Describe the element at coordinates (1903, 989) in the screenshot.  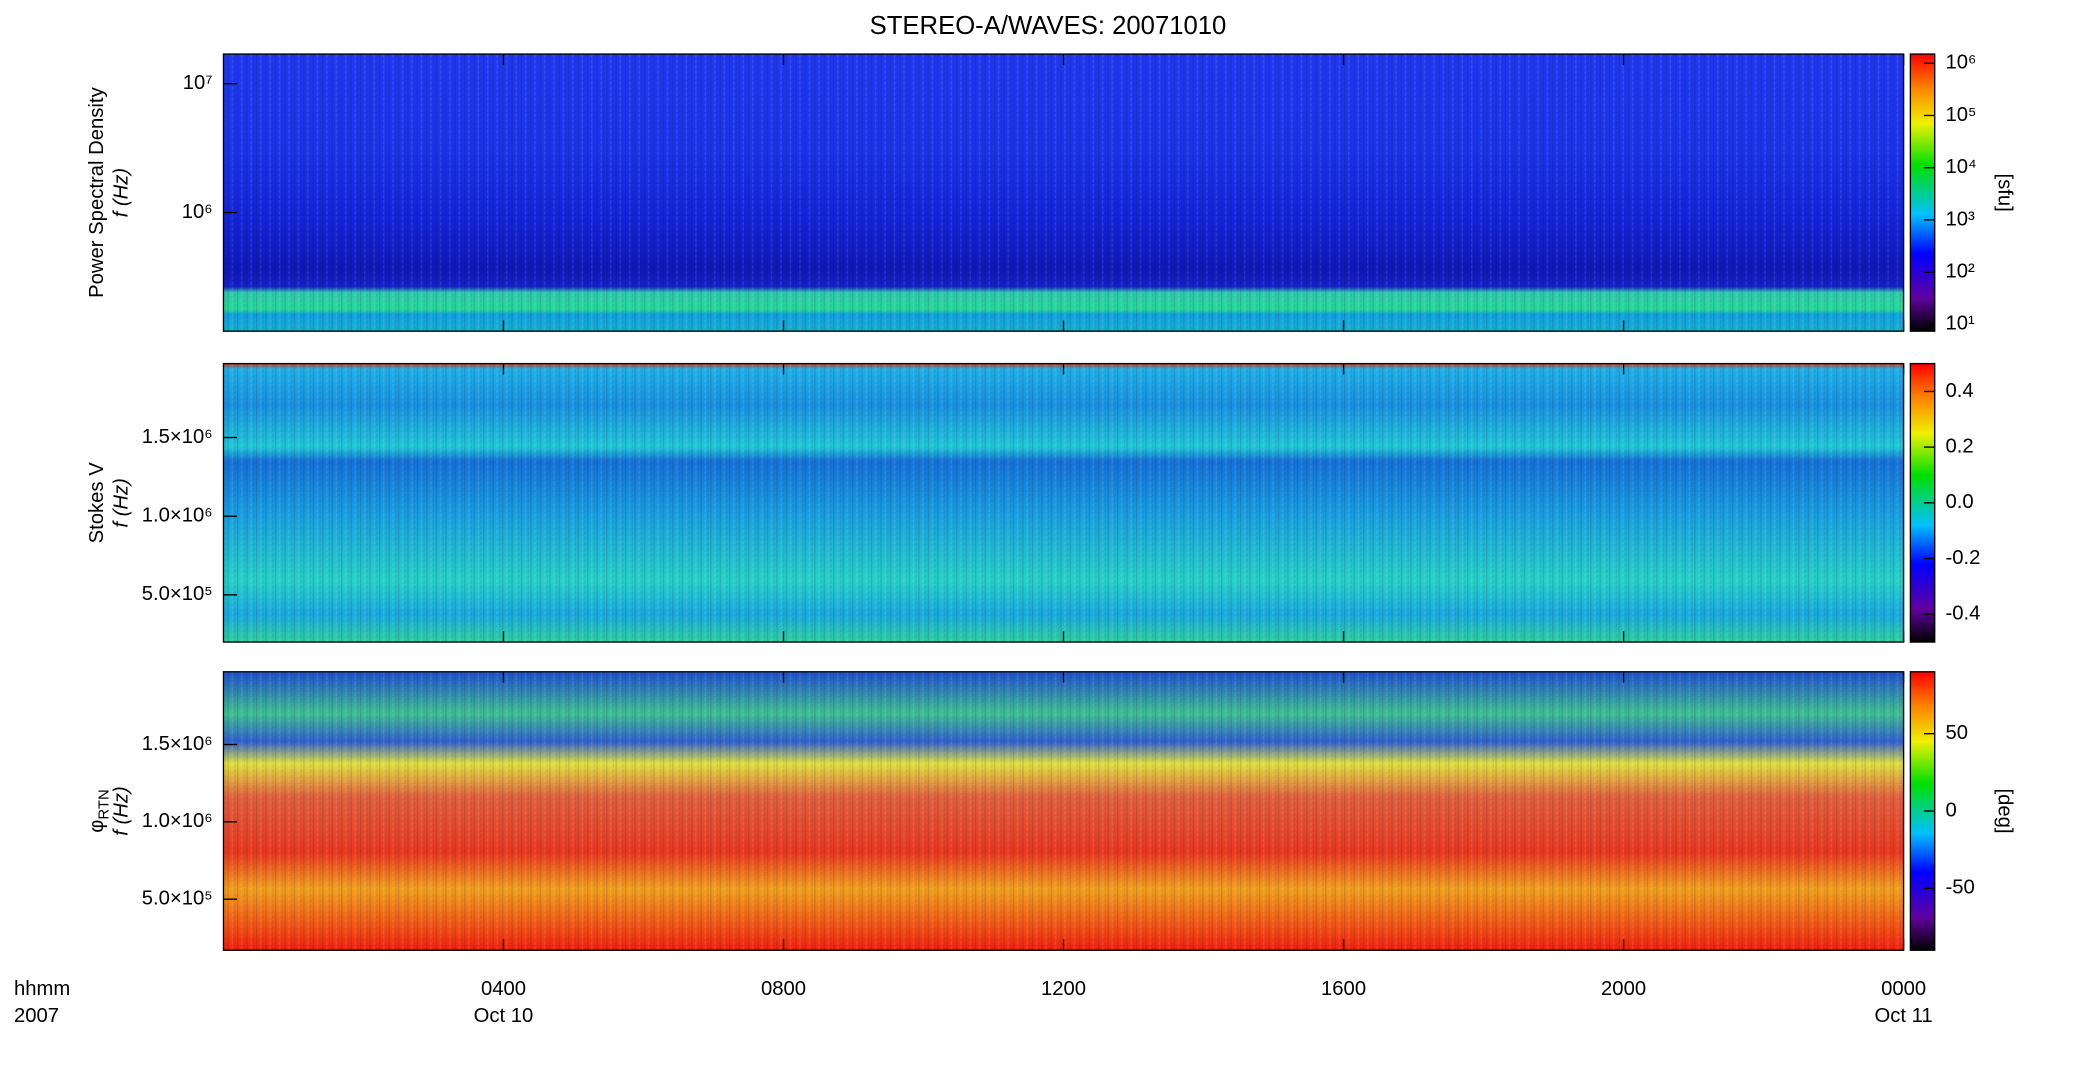
I see `x-tick-label: 0000` at that location.